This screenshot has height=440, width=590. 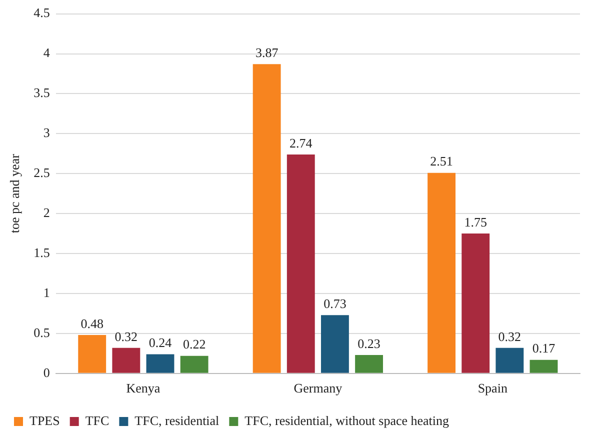 What do you see at coordinates (194, 344) in the screenshot?
I see `data-label: 0.22` at bounding box center [194, 344].